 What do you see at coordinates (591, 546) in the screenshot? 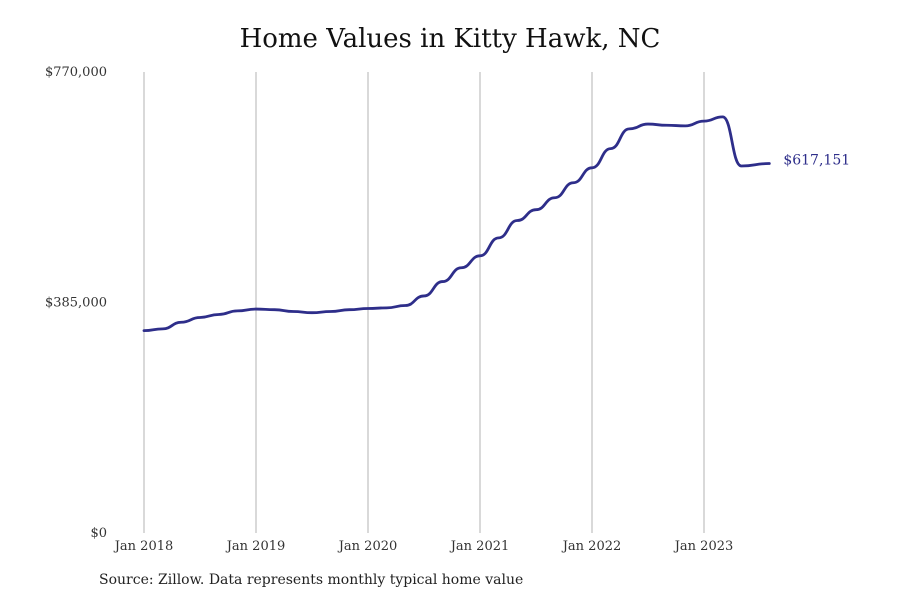
I see `x-tick-label: Jan 2022` at bounding box center [591, 546].